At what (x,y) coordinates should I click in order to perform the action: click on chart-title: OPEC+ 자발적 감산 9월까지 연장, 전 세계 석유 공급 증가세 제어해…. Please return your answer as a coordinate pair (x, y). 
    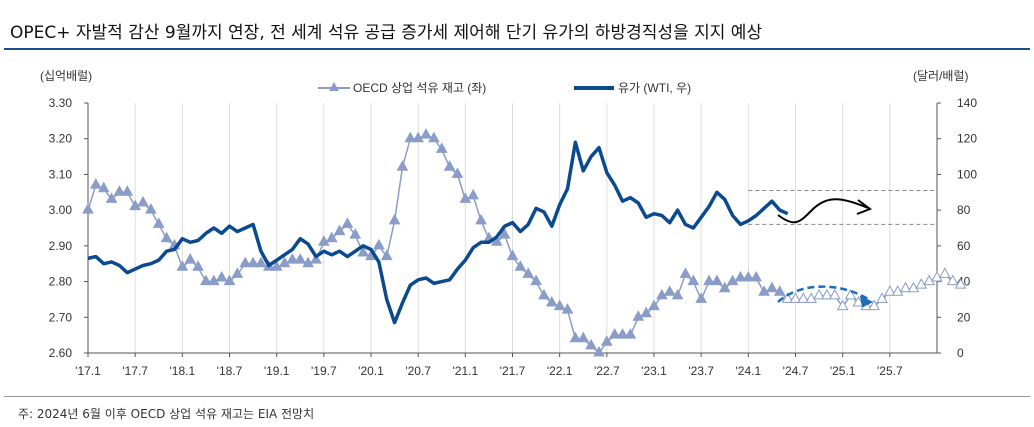
    Looking at the image, I should click on (386, 33).